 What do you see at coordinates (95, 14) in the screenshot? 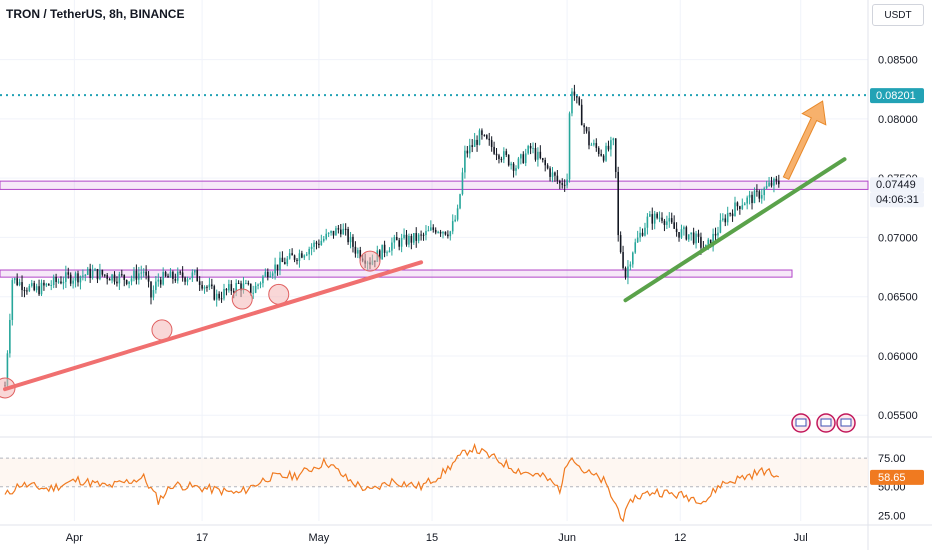
I see `chart-title: TRON / TetherUS, 8h, BINANCE` at bounding box center [95, 14].